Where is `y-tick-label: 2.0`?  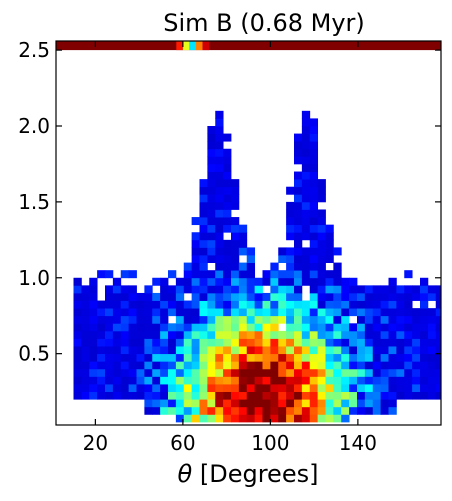
y-tick-label: 2.0 is located at coordinates (34, 126).